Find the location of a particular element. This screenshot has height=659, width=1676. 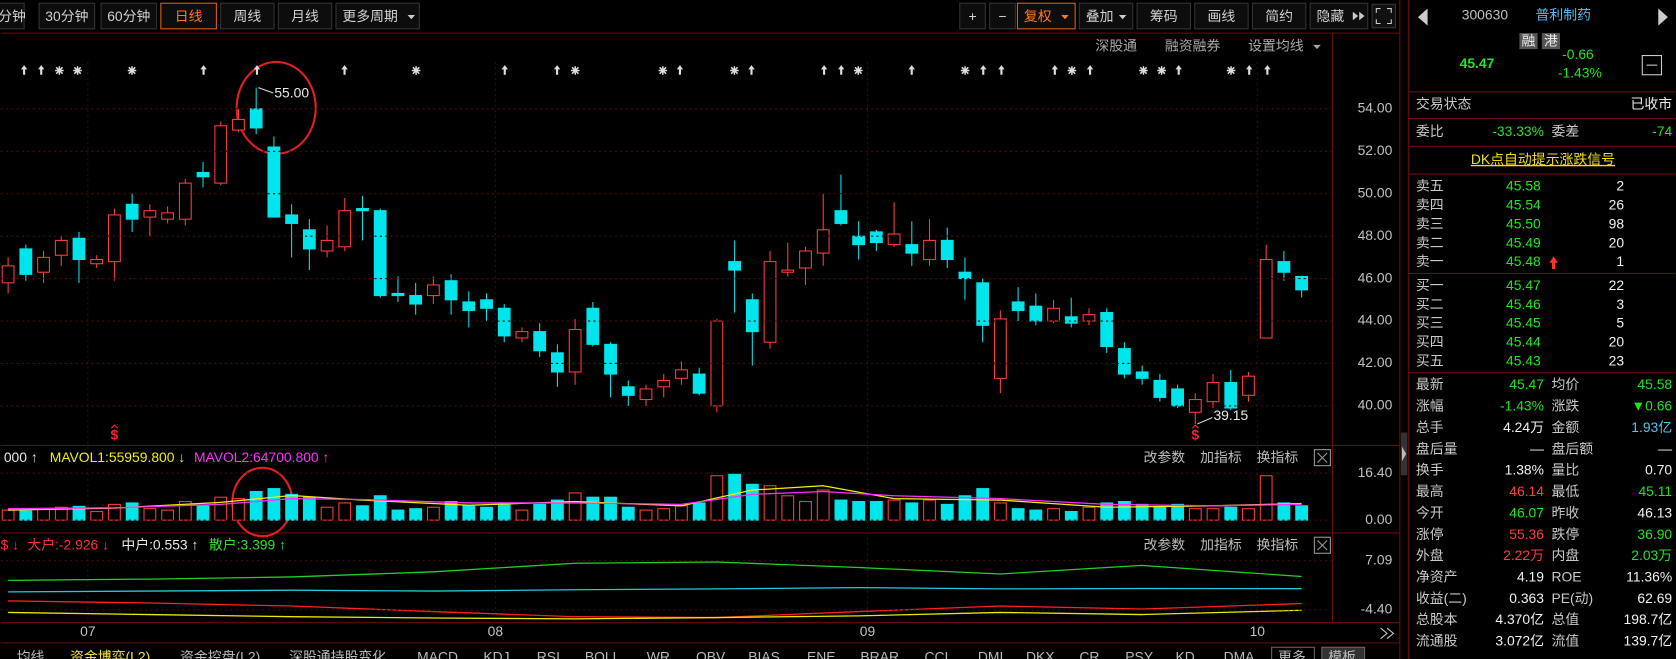

chart-link: 融资融券 is located at coordinates (1193, 46).